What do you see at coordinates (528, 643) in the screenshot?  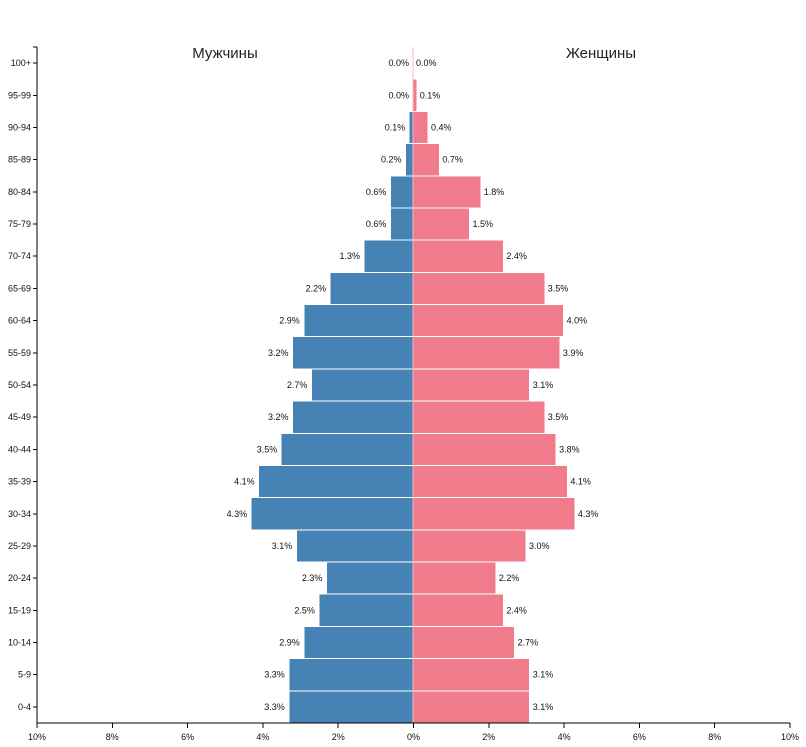 I see `value-label-female: 2.7%` at bounding box center [528, 643].